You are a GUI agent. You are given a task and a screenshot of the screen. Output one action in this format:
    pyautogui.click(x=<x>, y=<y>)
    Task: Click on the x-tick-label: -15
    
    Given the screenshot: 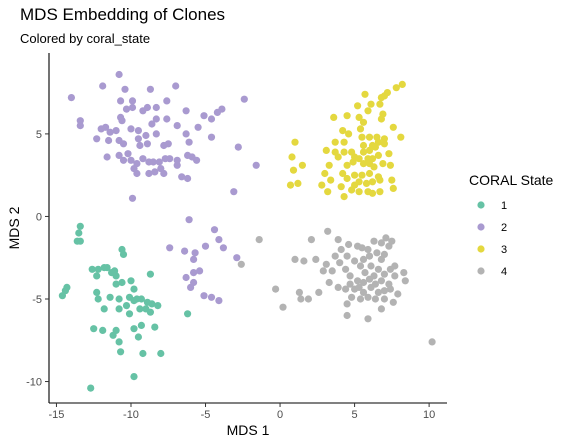 What is the action you would take?
    pyautogui.click(x=57, y=415)
    